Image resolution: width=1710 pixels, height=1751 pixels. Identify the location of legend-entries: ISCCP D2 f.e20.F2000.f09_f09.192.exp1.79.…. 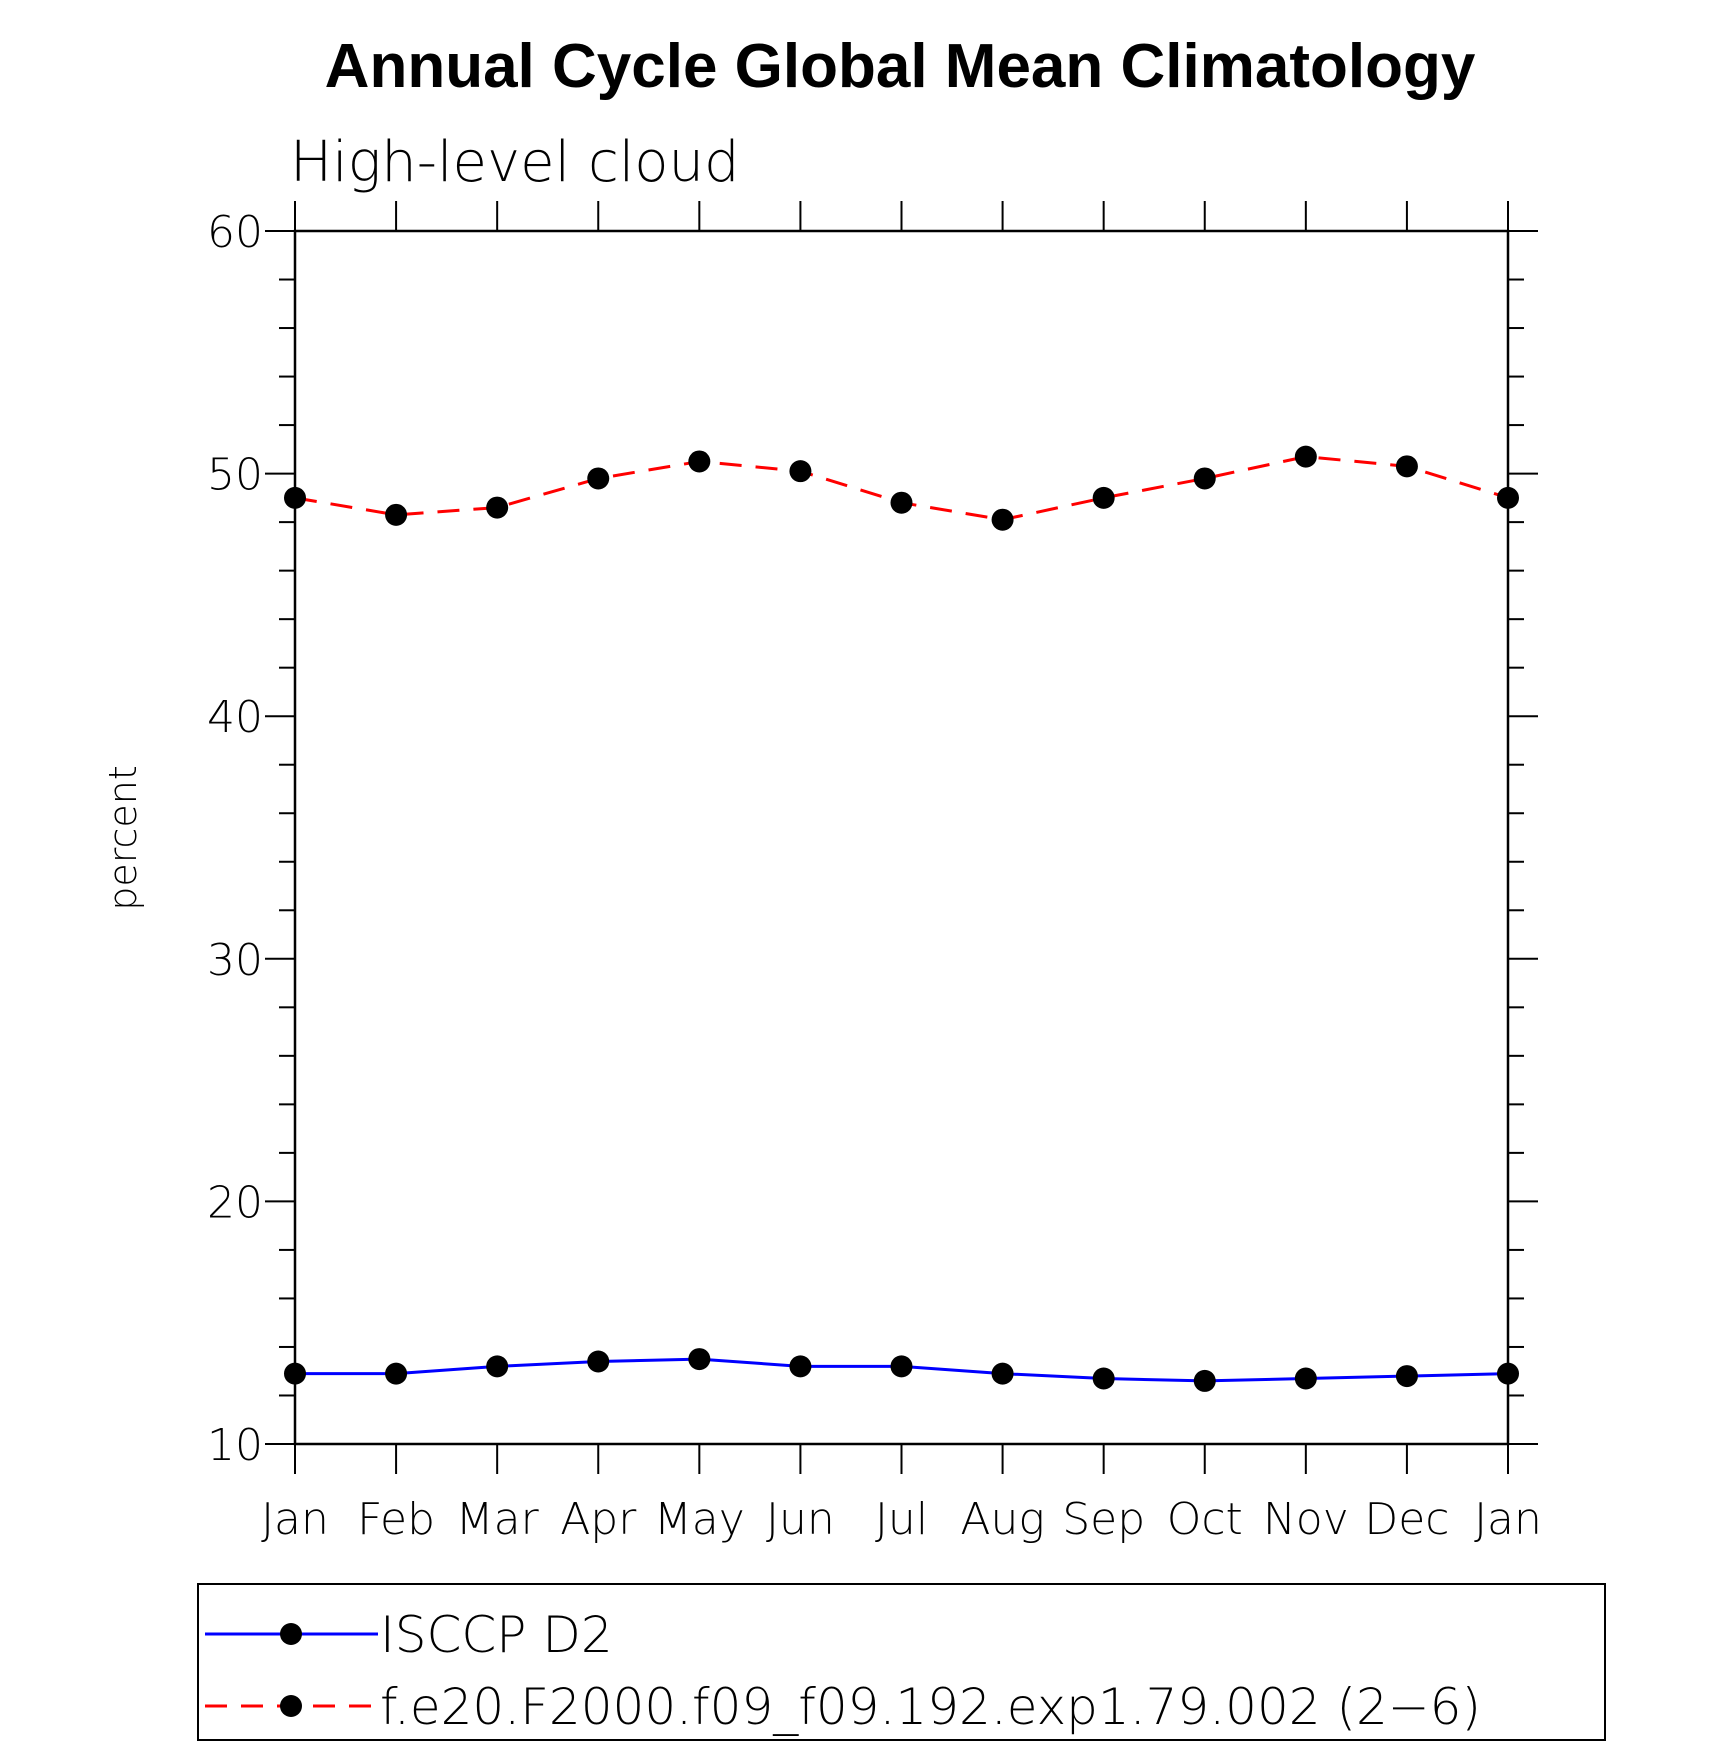
(843, 1671).